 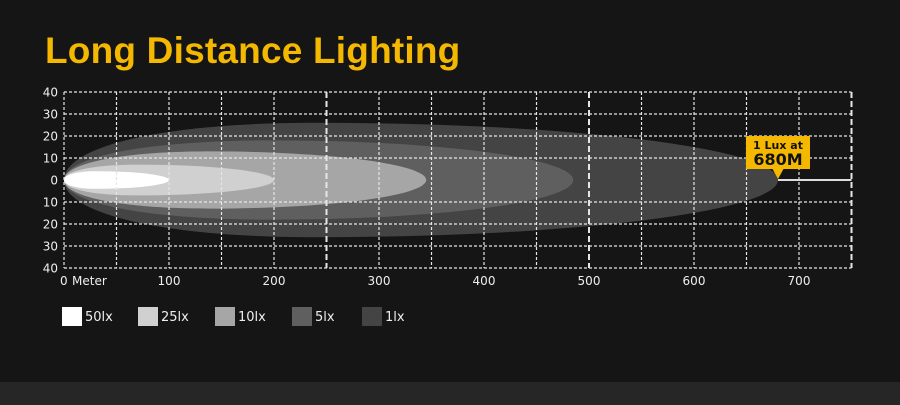 I want to click on x-tick-label: 500, so click(x=589, y=281).